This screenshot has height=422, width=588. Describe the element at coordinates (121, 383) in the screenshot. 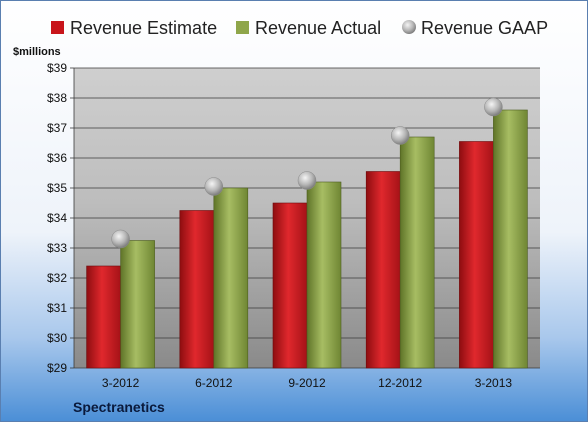

I see `x-tick-label: 3-2012` at that location.